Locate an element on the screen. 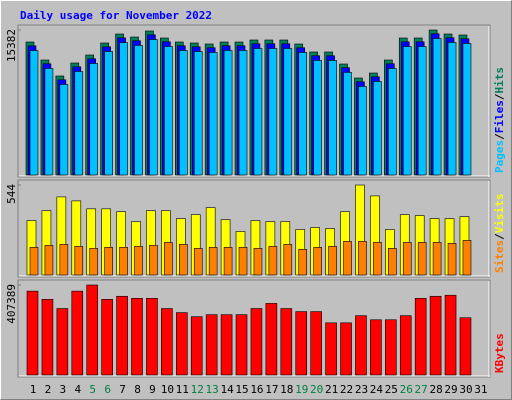 Image resolution: width=512 pixels, height=400 pixels. x-tick-label: 17 is located at coordinates (271, 389).